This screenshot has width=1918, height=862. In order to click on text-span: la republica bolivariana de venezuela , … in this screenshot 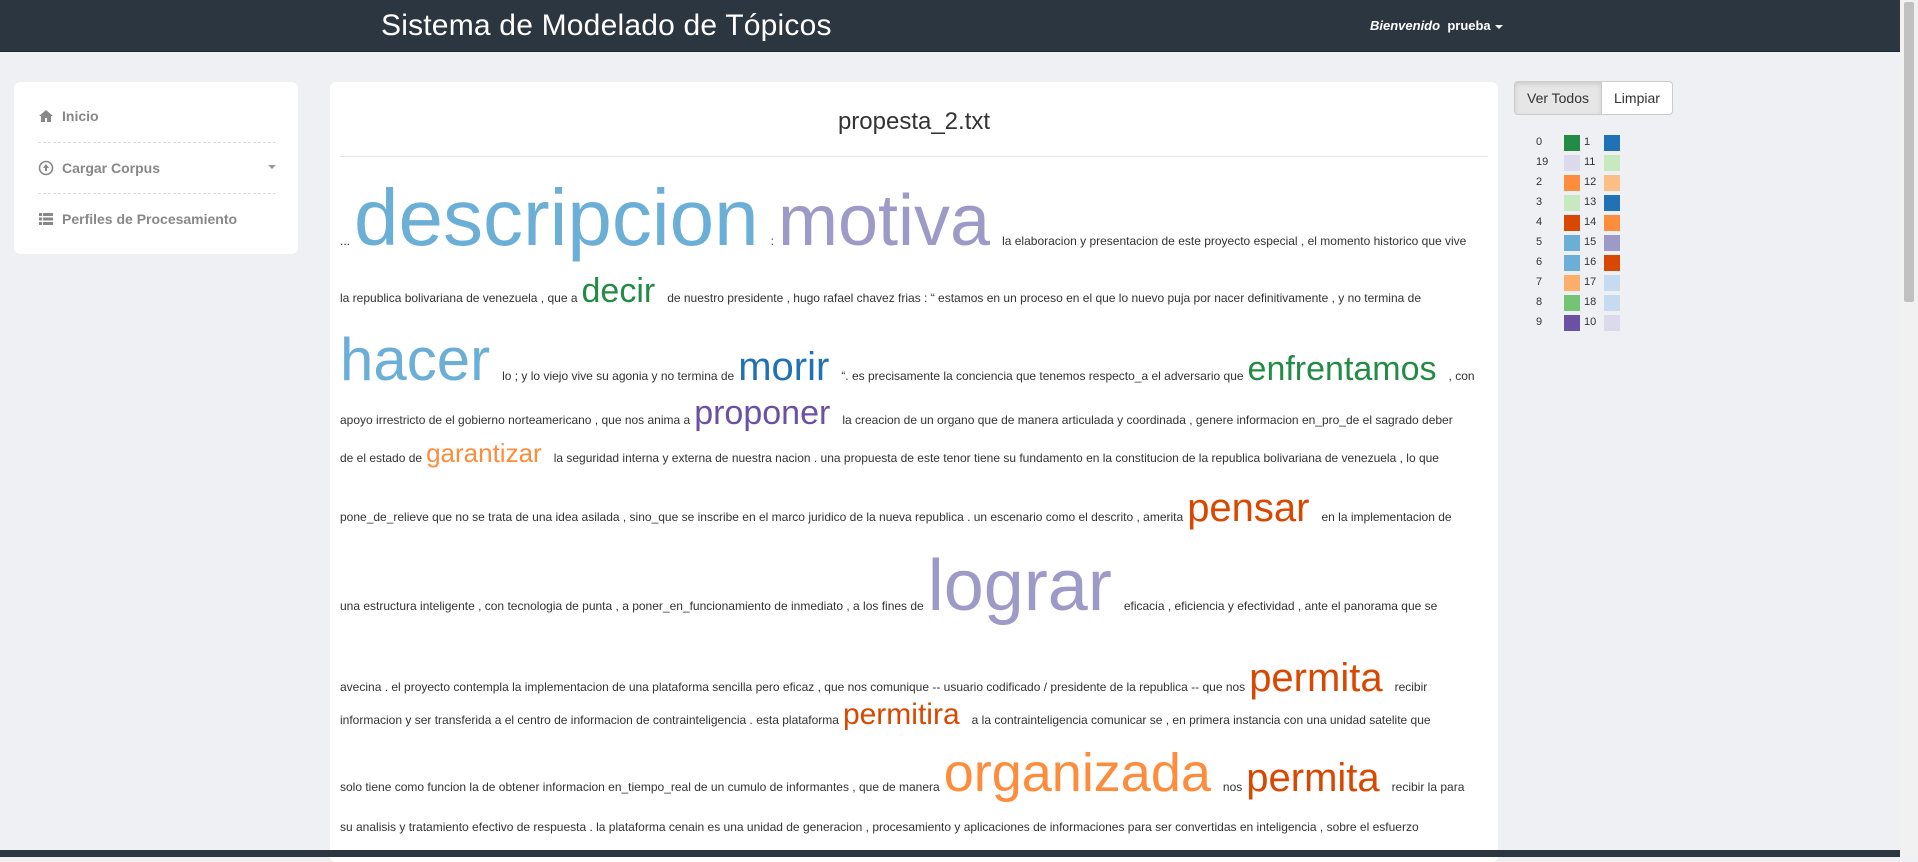, I will do `click(459, 298)`.